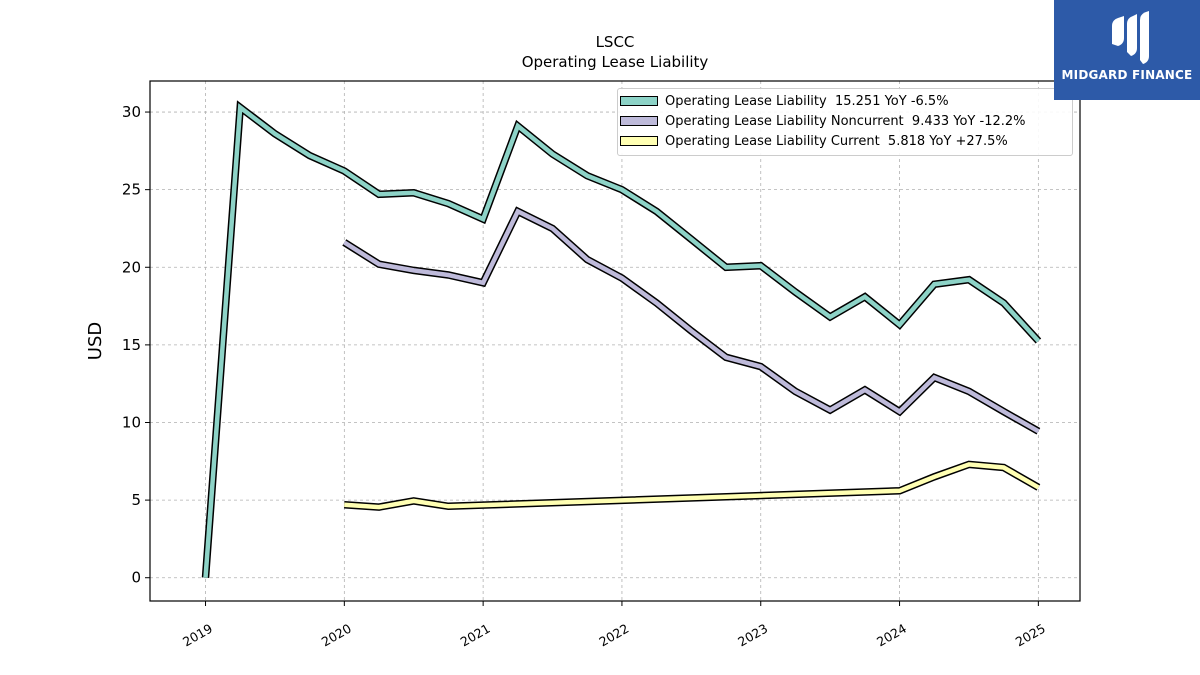 The height and width of the screenshot is (675, 1200). Describe the element at coordinates (615, 62) in the screenshot. I see `chart-subtitle: Operating Lease Liability` at that location.